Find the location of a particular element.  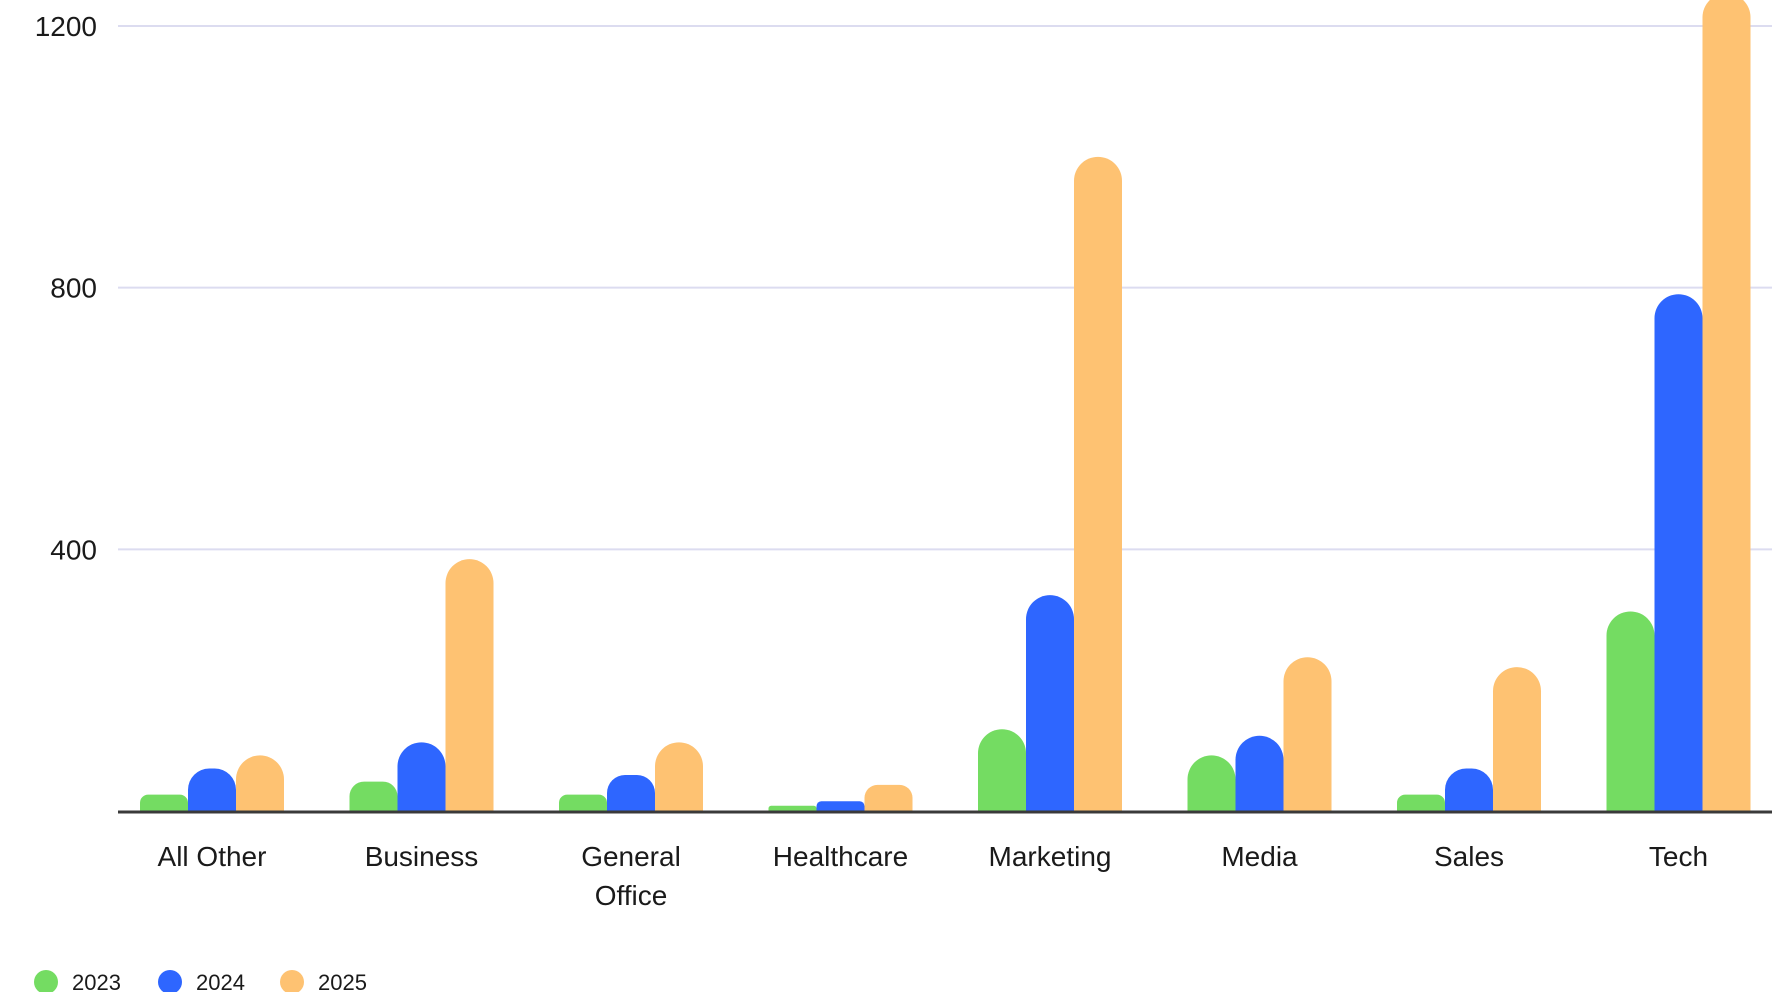

bar-2024-business is located at coordinates (421, 788).